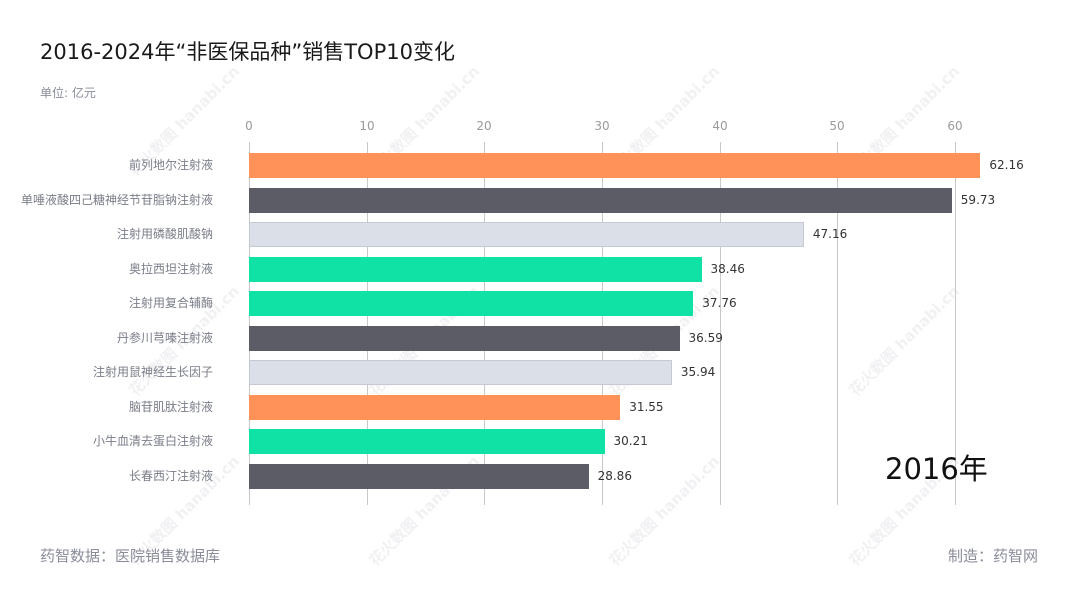  Describe the element at coordinates (727, 269) in the screenshot. I see `bar-value-label: 38.46` at that location.